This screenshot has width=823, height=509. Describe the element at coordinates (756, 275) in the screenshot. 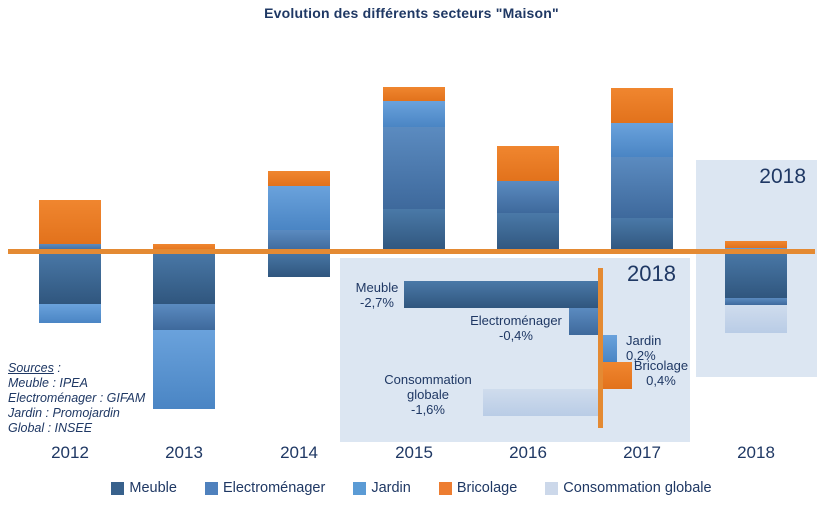

I see `bar-segment-meuble-2018` at that location.